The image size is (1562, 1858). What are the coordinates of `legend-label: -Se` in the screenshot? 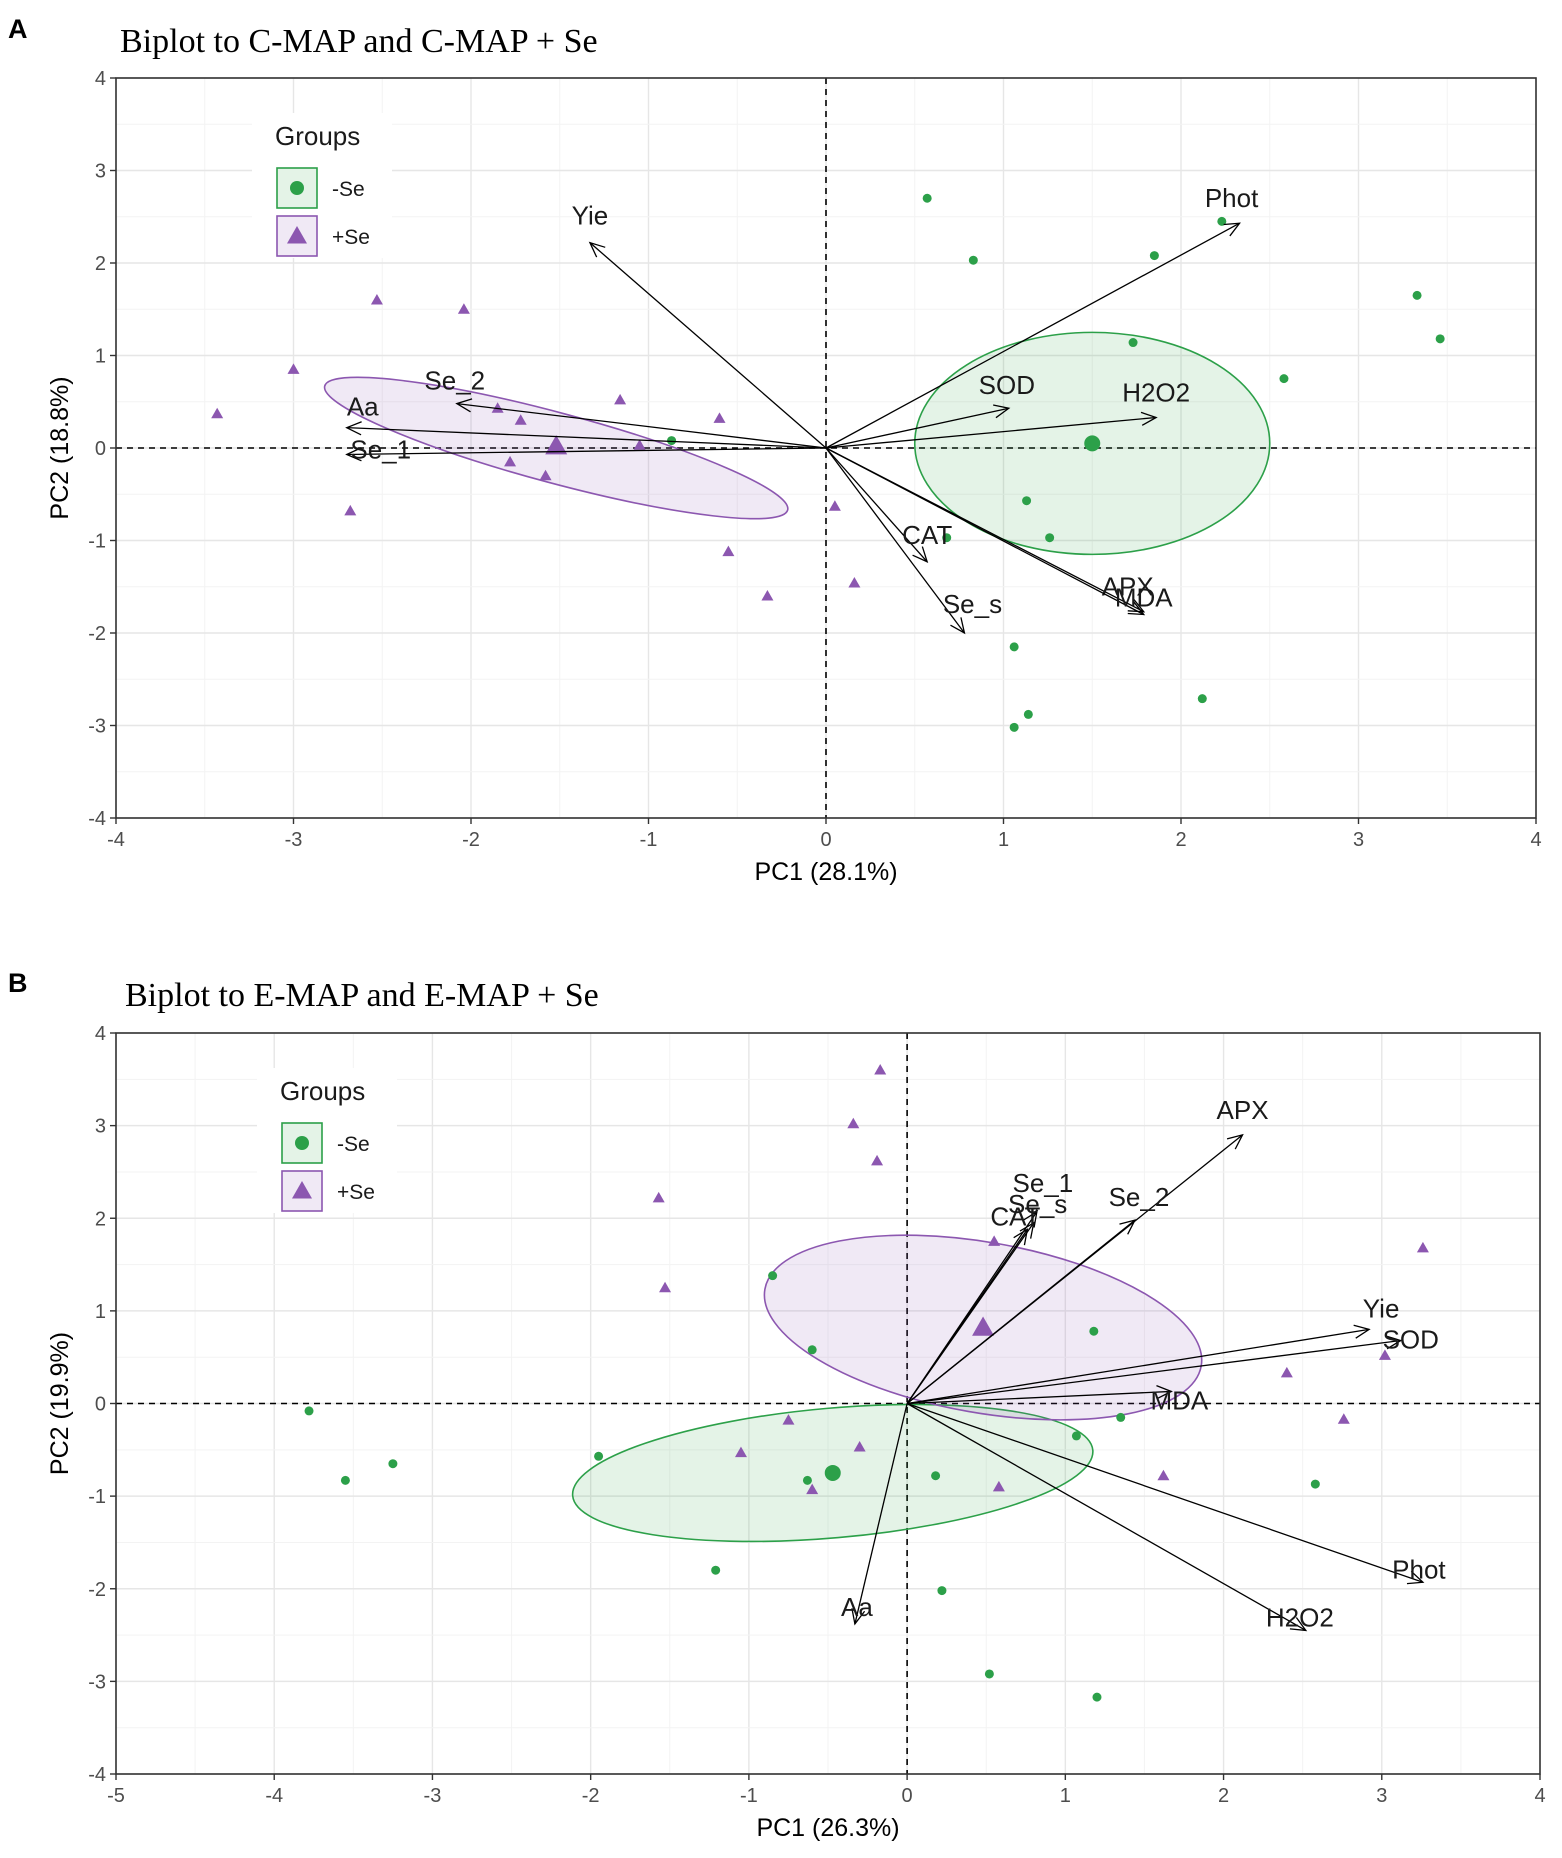 It's located at (348, 189).